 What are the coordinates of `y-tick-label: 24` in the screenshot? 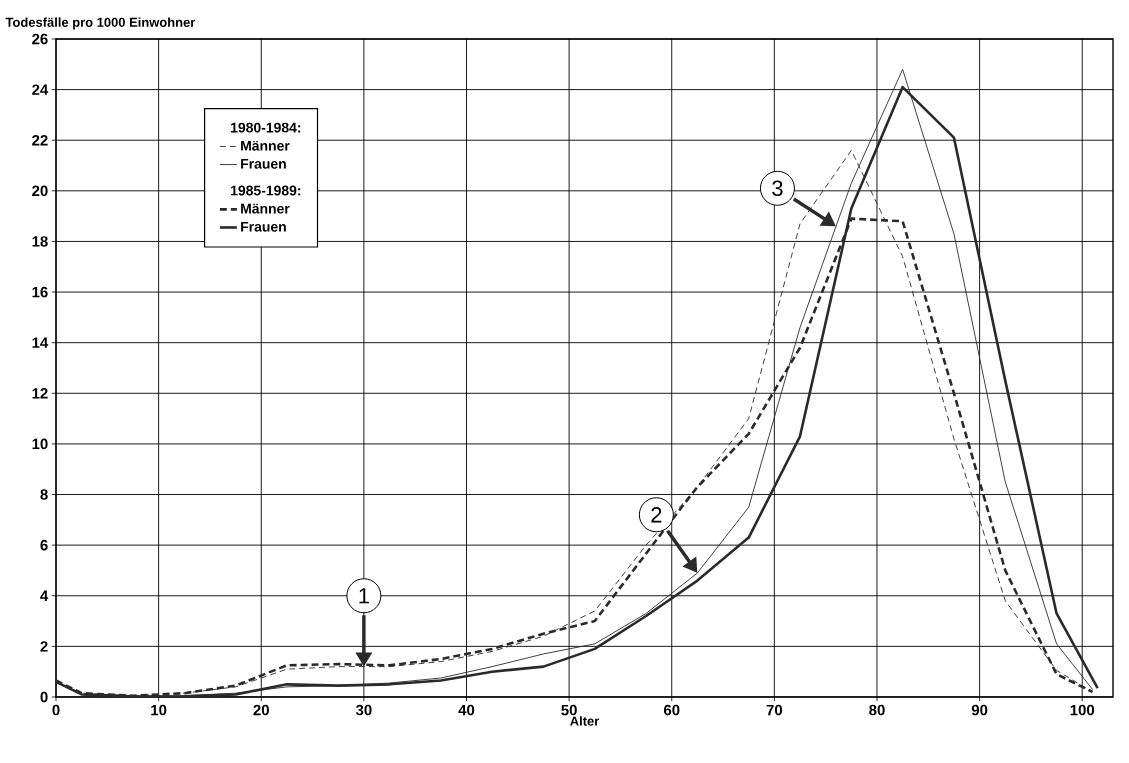 It's located at (40, 89).